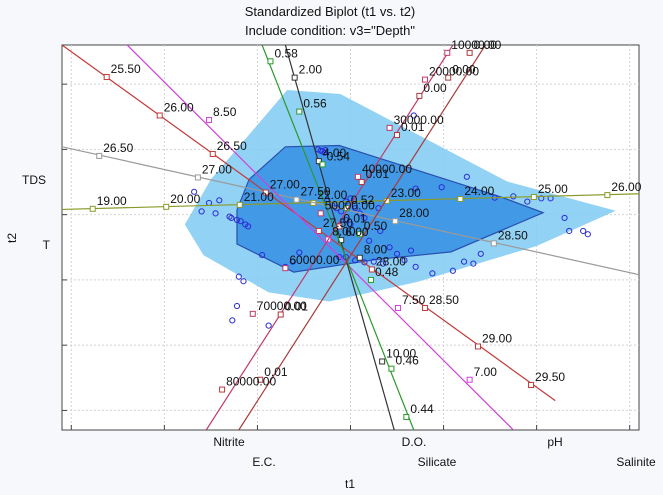 This screenshot has height=495, width=663. What do you see at coordinates (407, 361) in the screenshot?
I see `variable-tick-label: 0.46` at bounding box center [407, 361].